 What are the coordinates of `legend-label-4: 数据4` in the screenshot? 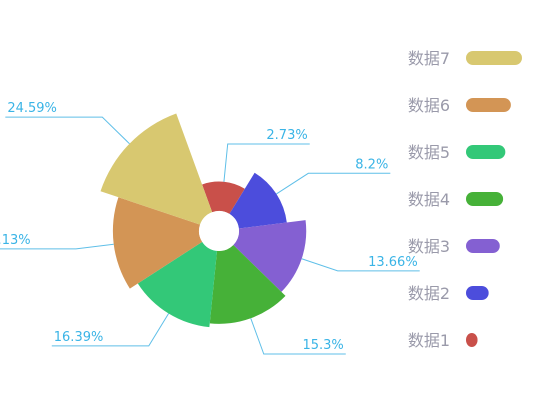 It's located at (429, 199).